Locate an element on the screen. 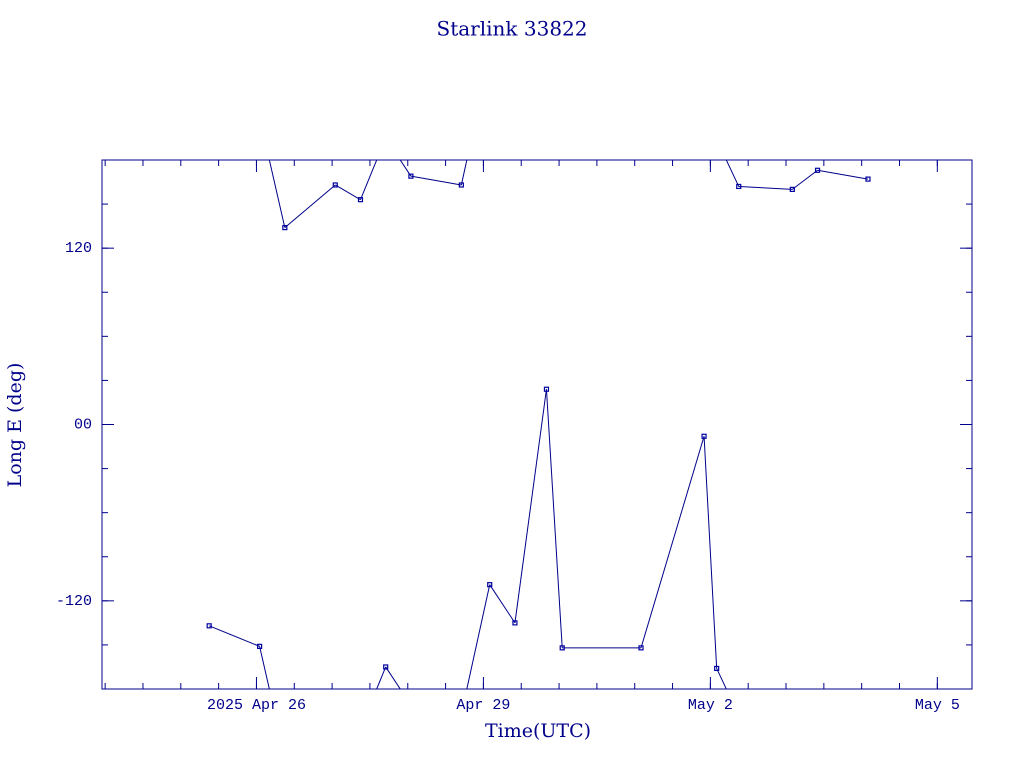  y-tick-label: -120 is located at coordinates (74, 601).